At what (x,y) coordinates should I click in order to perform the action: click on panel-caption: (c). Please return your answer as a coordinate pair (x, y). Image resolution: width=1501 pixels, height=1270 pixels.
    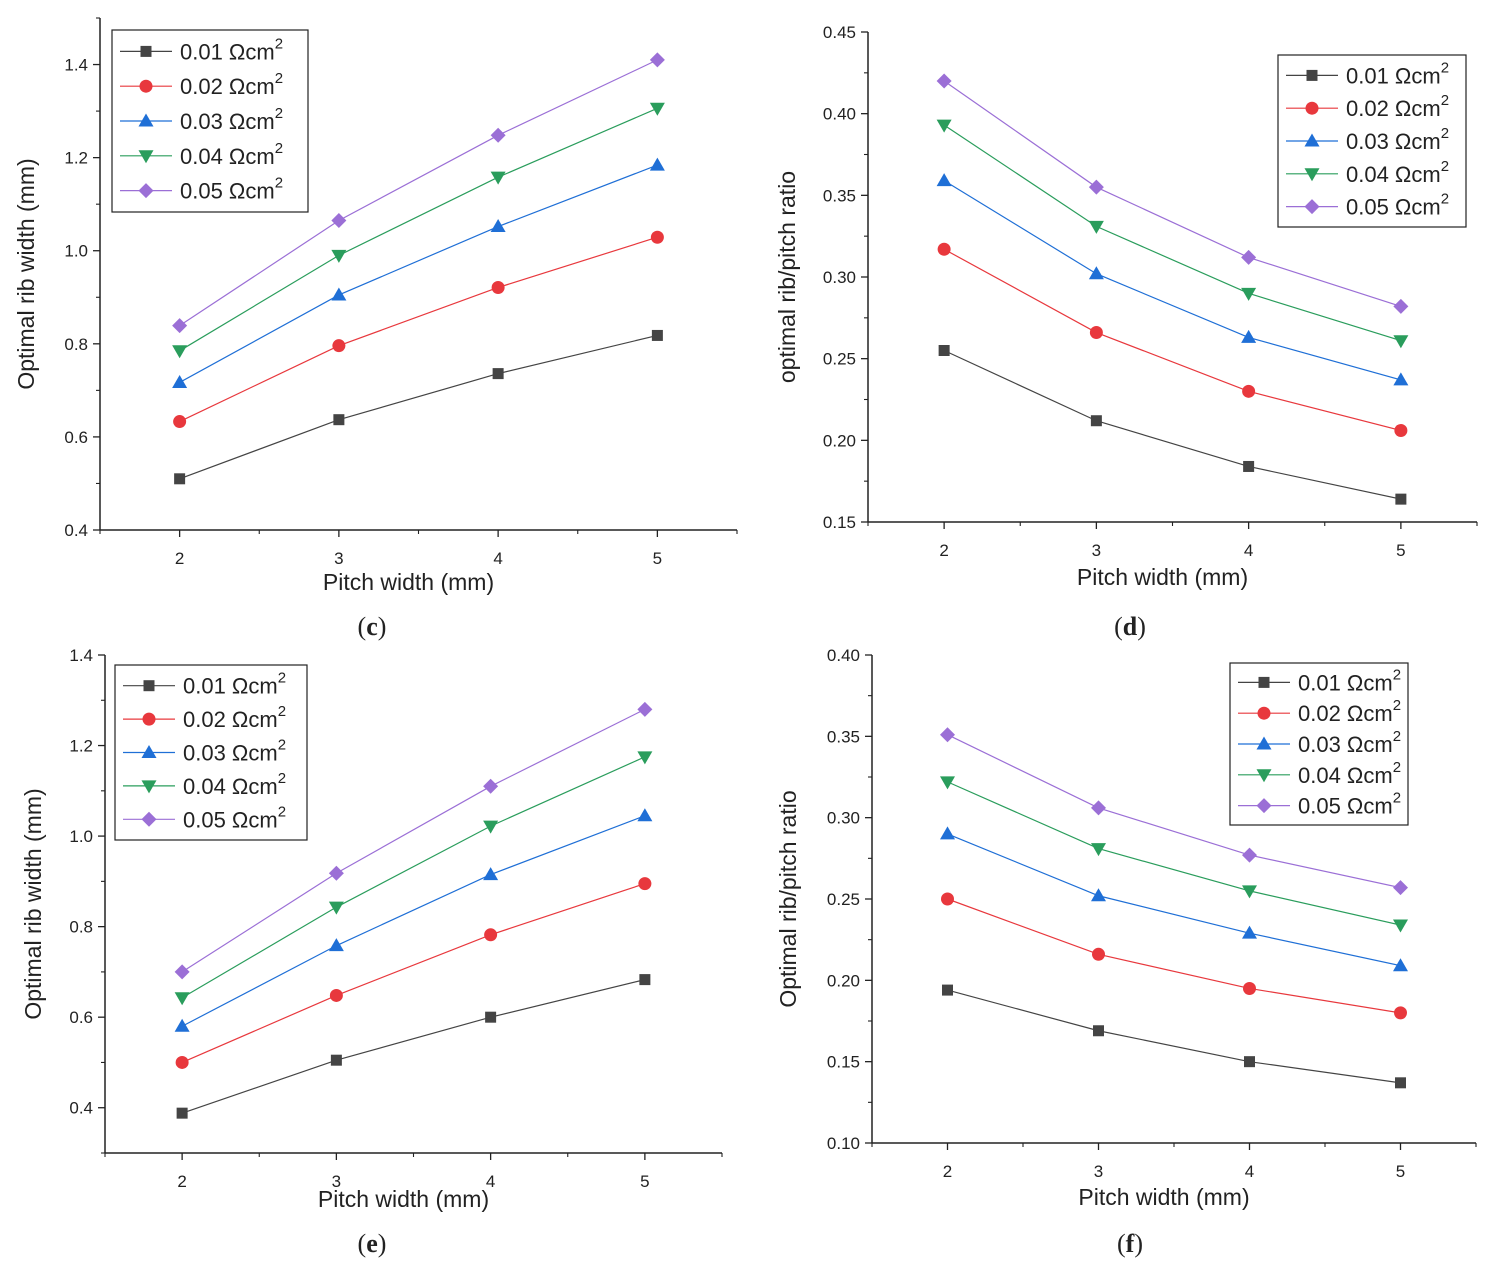
    Looking at the image, I should click on (372, 626).